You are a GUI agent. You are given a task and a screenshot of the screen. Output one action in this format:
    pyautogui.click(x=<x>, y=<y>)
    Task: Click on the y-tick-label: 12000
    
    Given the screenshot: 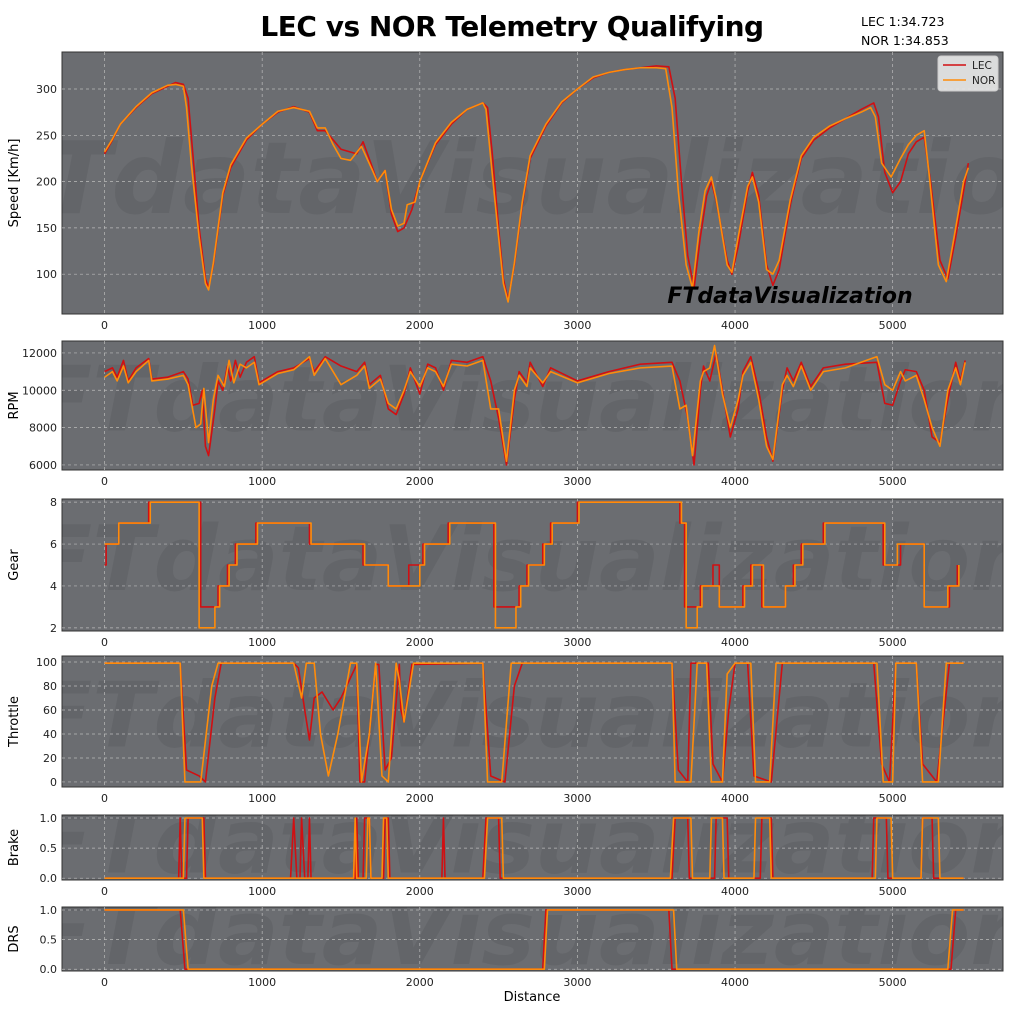 What is the action you would take?
    pyautogui.click(x=39, y=353)
    